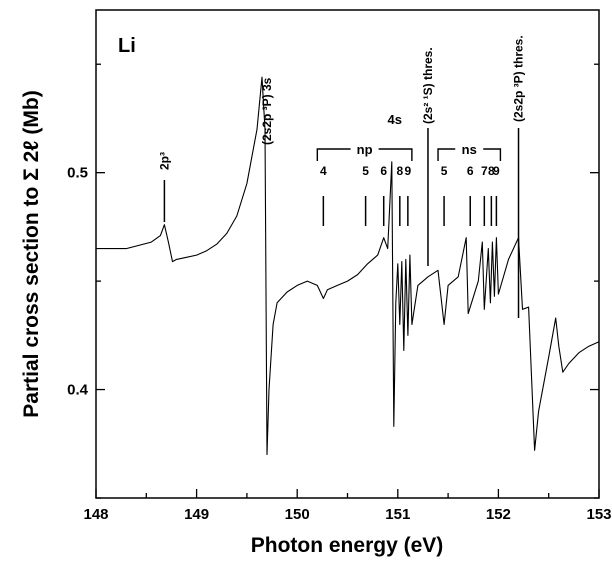 The width and height of the screenshot is (612, 567). I want to click on x-tick-label: 149, so click(196, 514).